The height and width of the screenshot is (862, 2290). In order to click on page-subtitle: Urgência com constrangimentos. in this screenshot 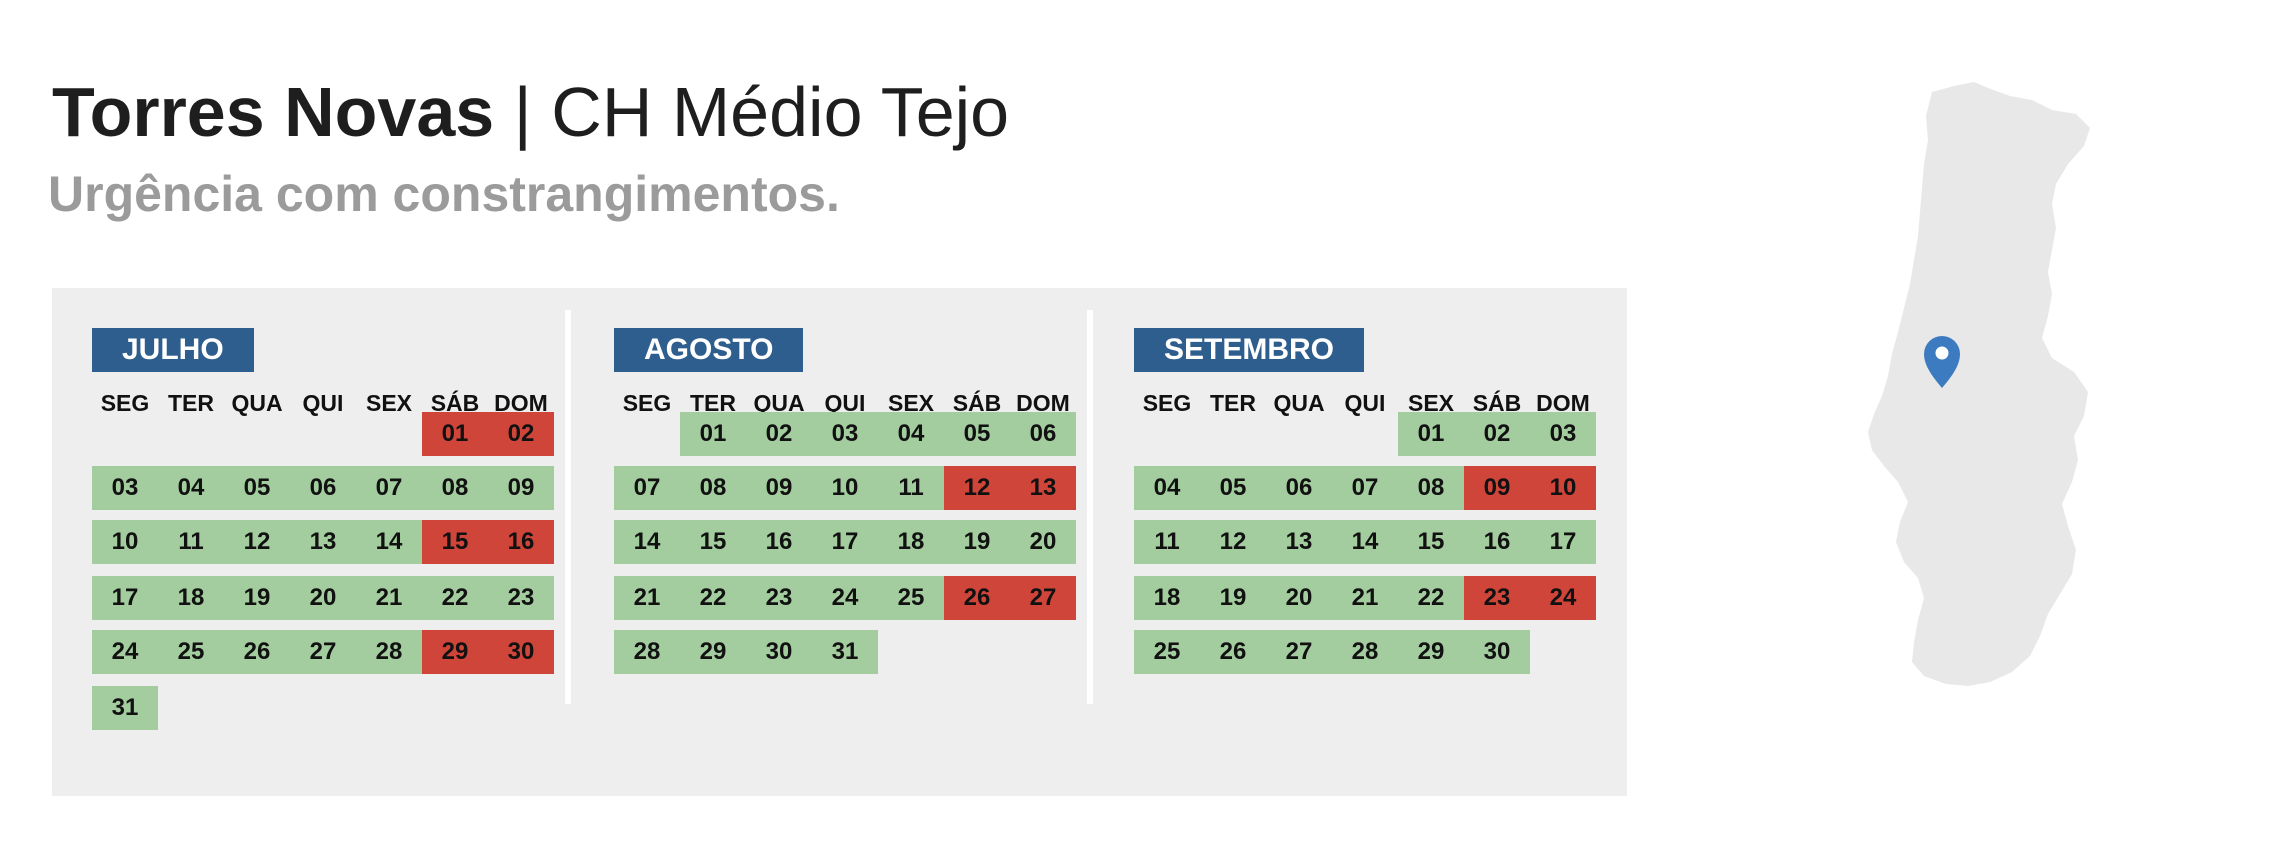, I will do `click(444, 194)`.